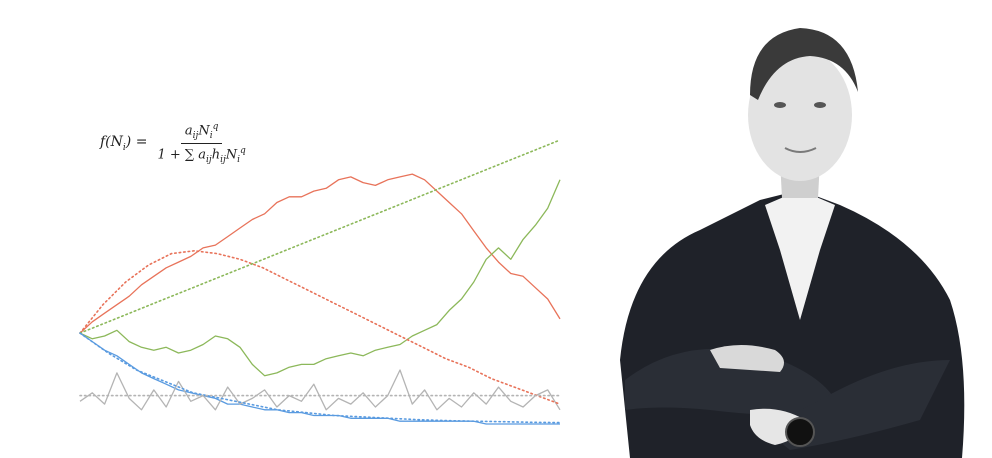 This screenshot has width=992, height=458. Describe the element at coordinates (188, 131) in the screenshot. I see `num-a: a` at that location.